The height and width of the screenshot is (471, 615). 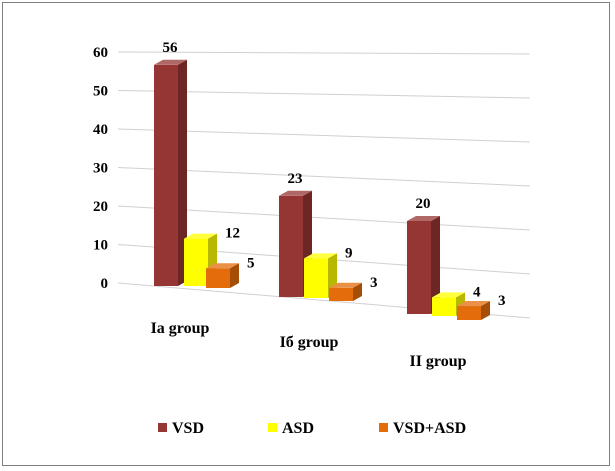 I want to click on data-label: 5, so click(x=251, y=263).